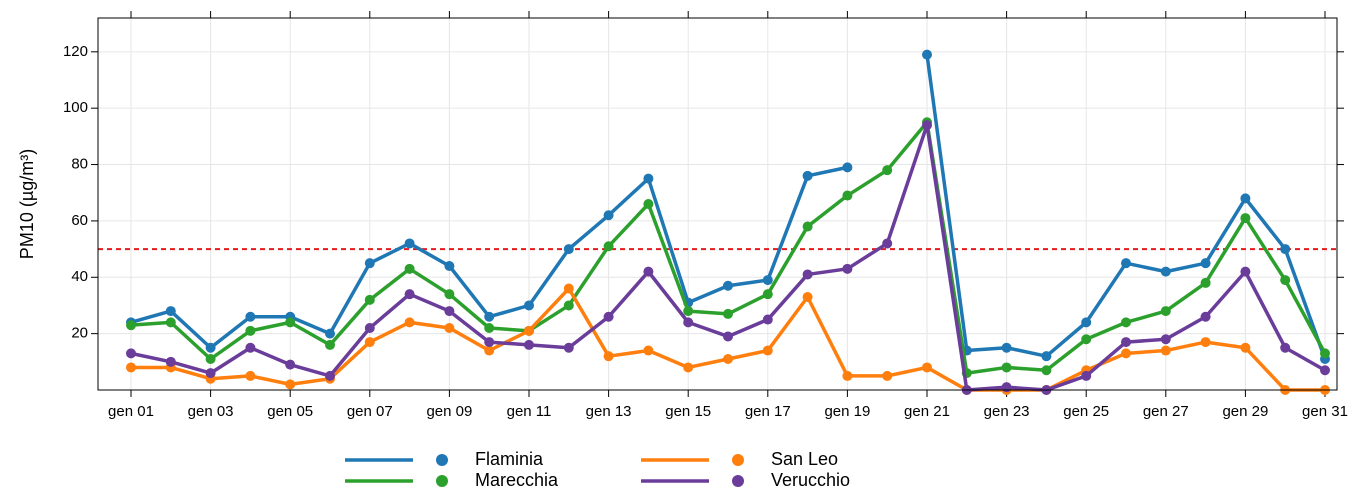 This screenshot has height=495, width=1354. What do you see at coordinates (79, 276) in the screenshot?
I see `y-tick-label: 40` at bounding box center [79, 276].